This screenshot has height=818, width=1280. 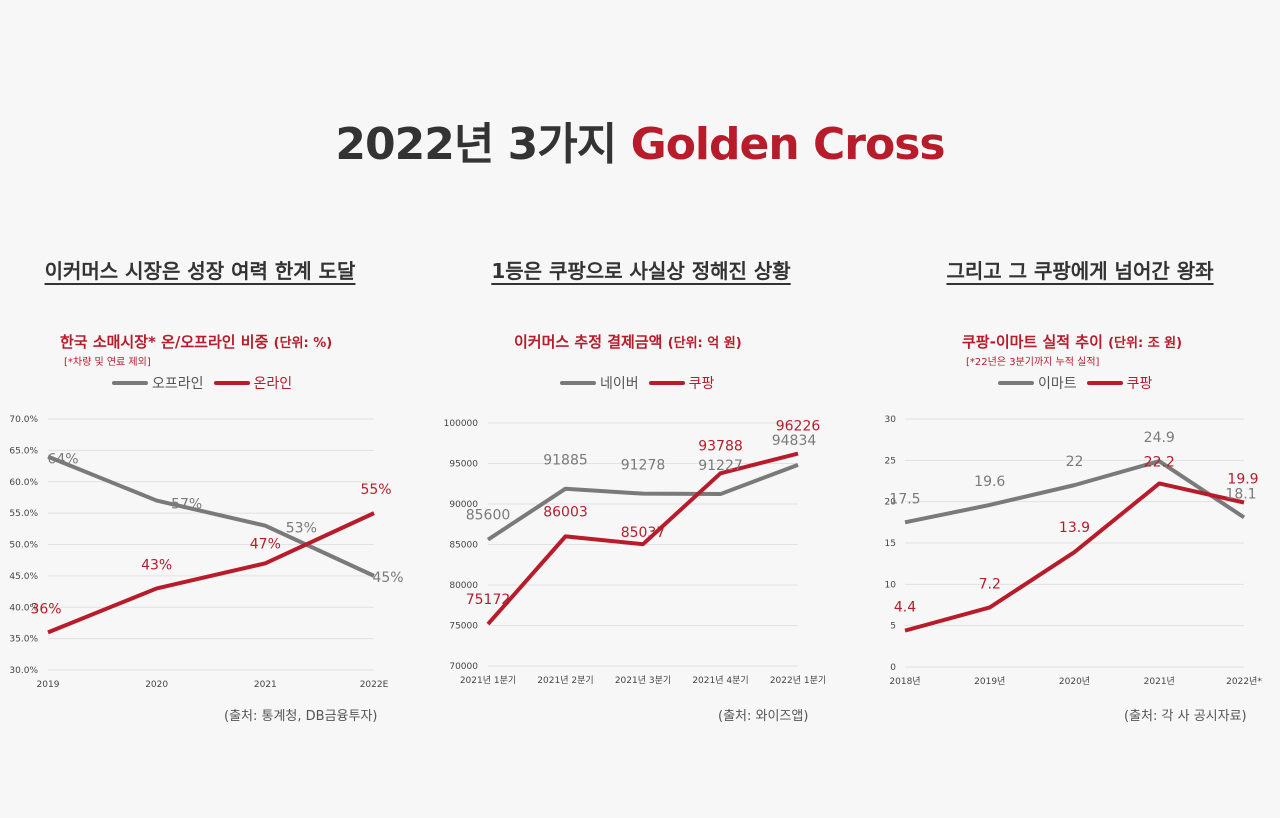 What do you see at coordinates (890, 461) in the screenshot?
I see `y-tick-label: 25` at bounding box center [890, 461].